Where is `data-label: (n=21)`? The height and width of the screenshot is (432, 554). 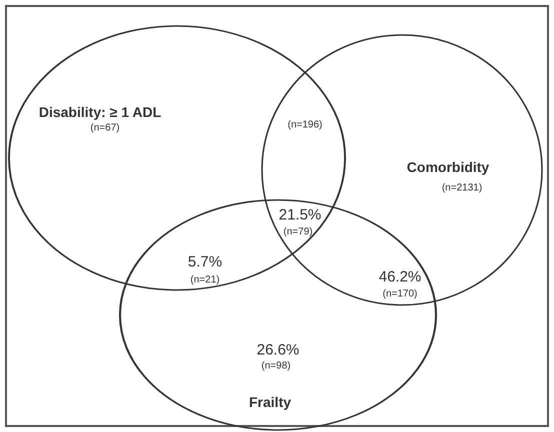
data-label: (n=21) is located at coordinates (205, 280).